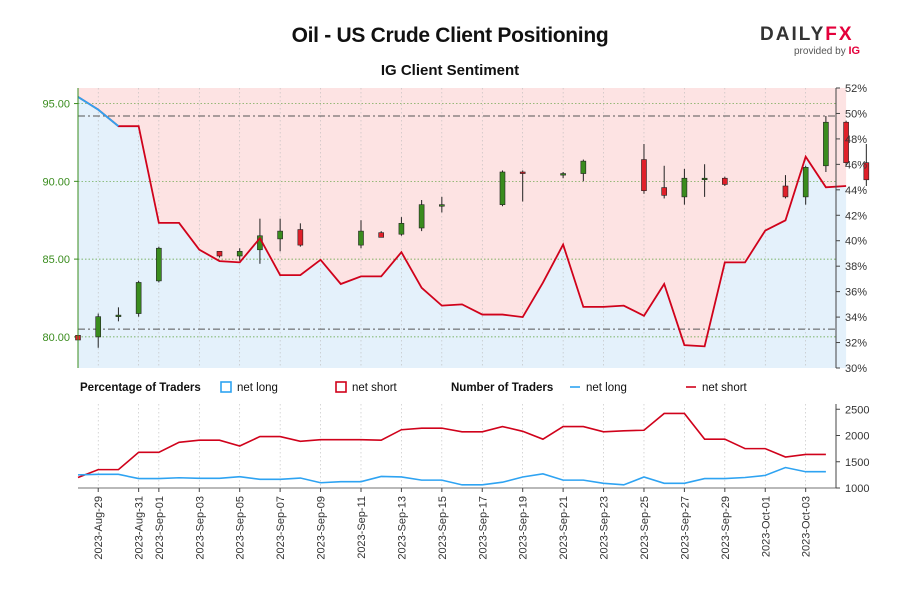 Image resolution: width=900 pixels, height=600 pixels. What do you see at coordinates (160, 528) in the screenshot?
I see `x-tick-label: 2023-Sep-01` at bounding box center [160, 528].